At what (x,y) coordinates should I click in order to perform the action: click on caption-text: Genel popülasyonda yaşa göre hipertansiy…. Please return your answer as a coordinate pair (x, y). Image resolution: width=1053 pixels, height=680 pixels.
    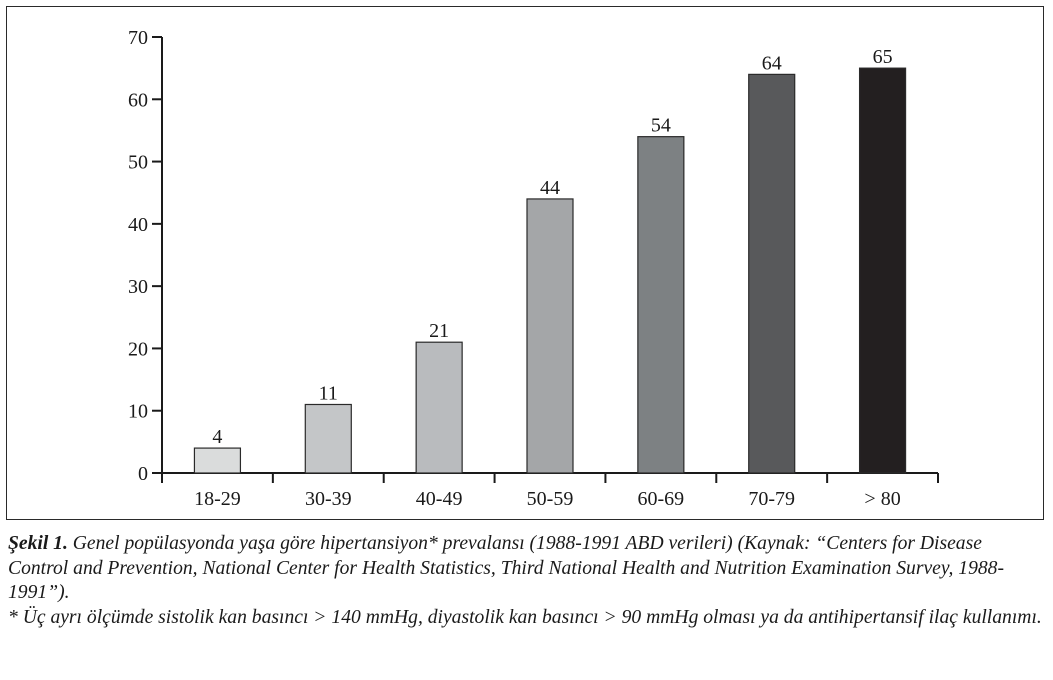
    Looking at the image, I should click on (506, 568).